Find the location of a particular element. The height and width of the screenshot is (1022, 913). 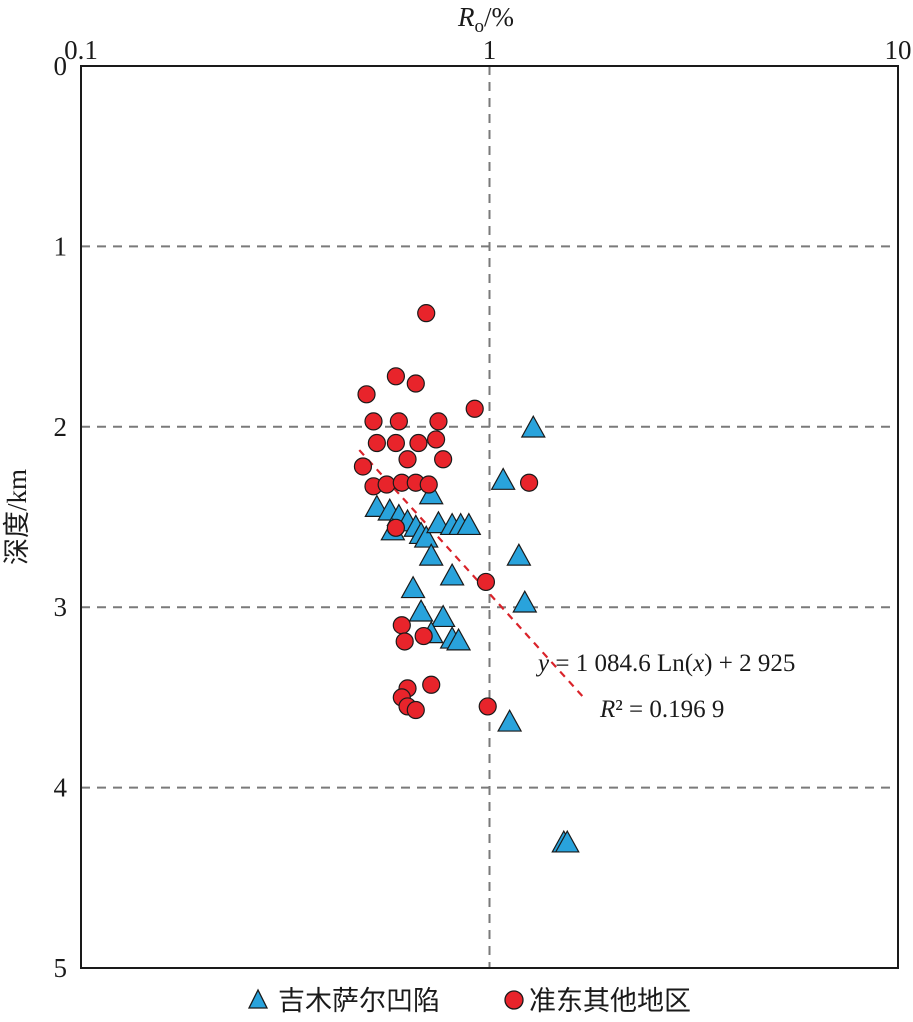

y-tick-label: 4 is located at coordinates (61, 788).